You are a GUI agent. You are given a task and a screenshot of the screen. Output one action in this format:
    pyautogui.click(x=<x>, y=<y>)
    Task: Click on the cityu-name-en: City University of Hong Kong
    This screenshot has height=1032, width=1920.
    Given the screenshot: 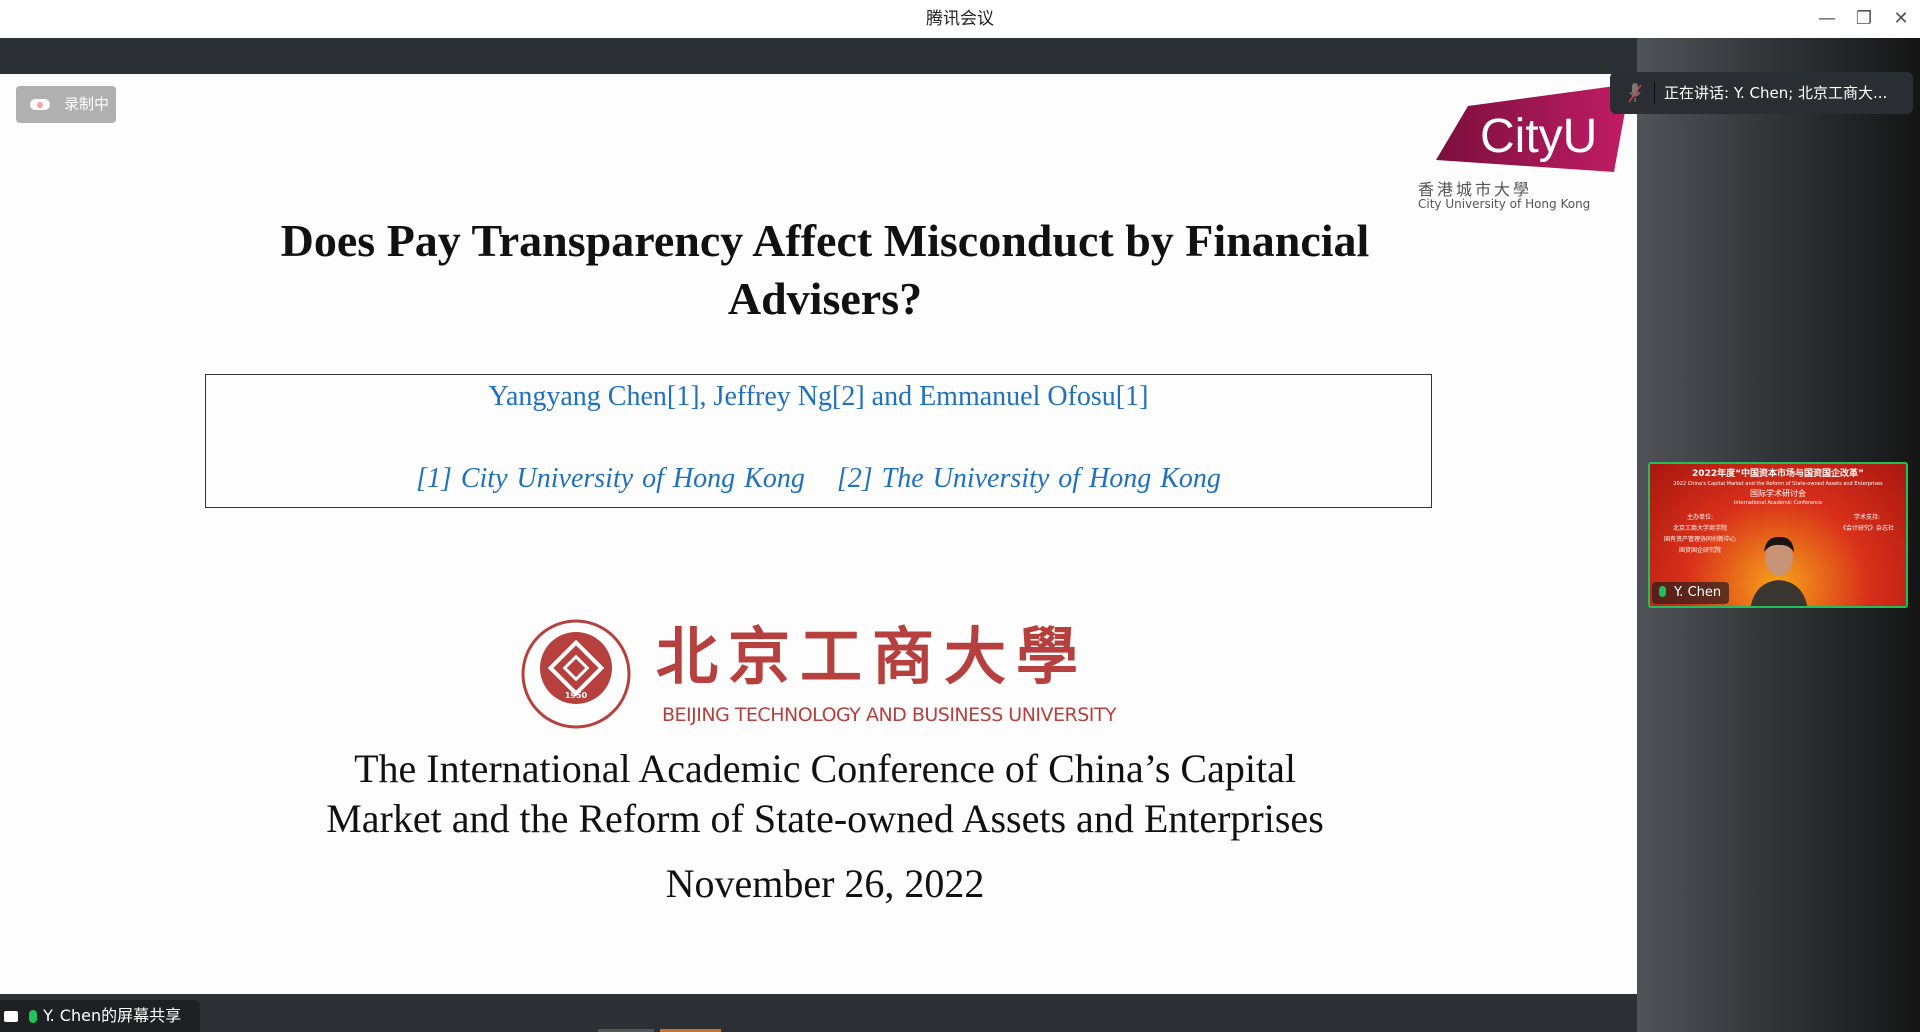 What is the action you would take?
    pyautogui.click(x=1504, y=204)
    